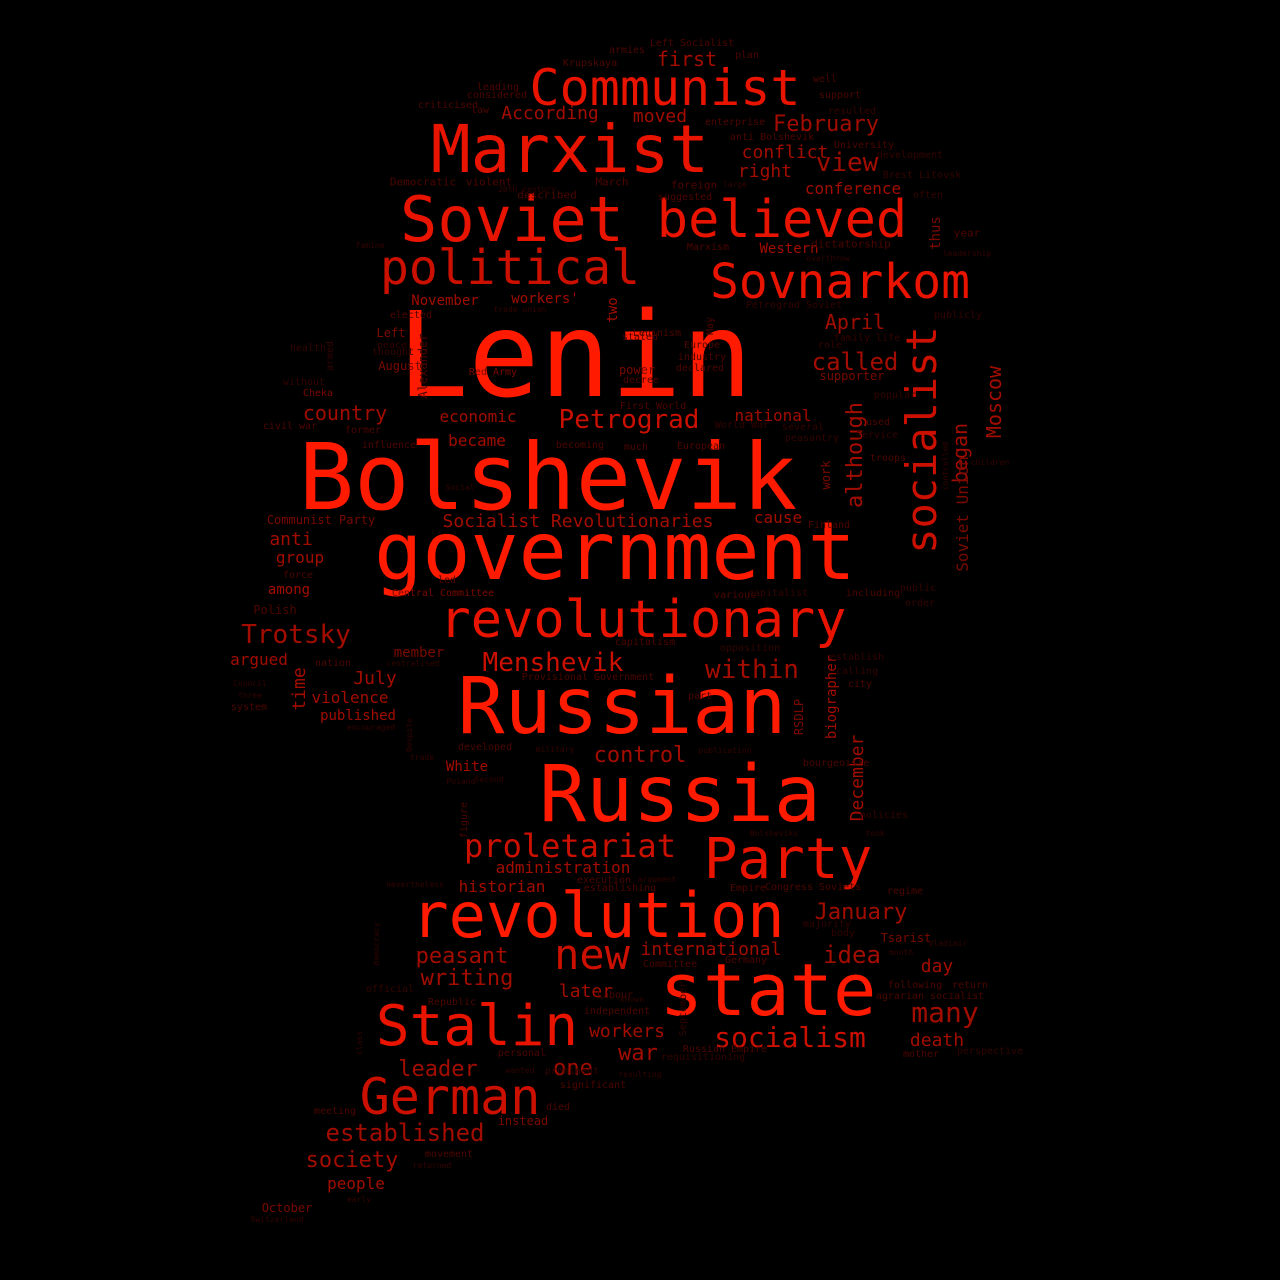 This screenshot has width=1280, height=1280. Describe the element at coordinates (725, 750) in the screenshot. I see `word-publication: publication` at that location.